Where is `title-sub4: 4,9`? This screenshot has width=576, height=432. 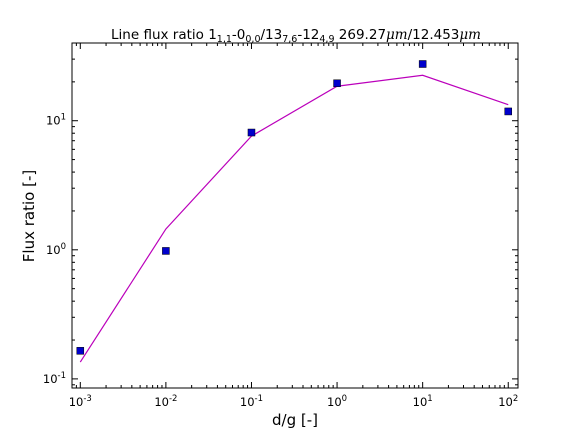
title-sub4: 4,9 is located at coordinates (326, 39).